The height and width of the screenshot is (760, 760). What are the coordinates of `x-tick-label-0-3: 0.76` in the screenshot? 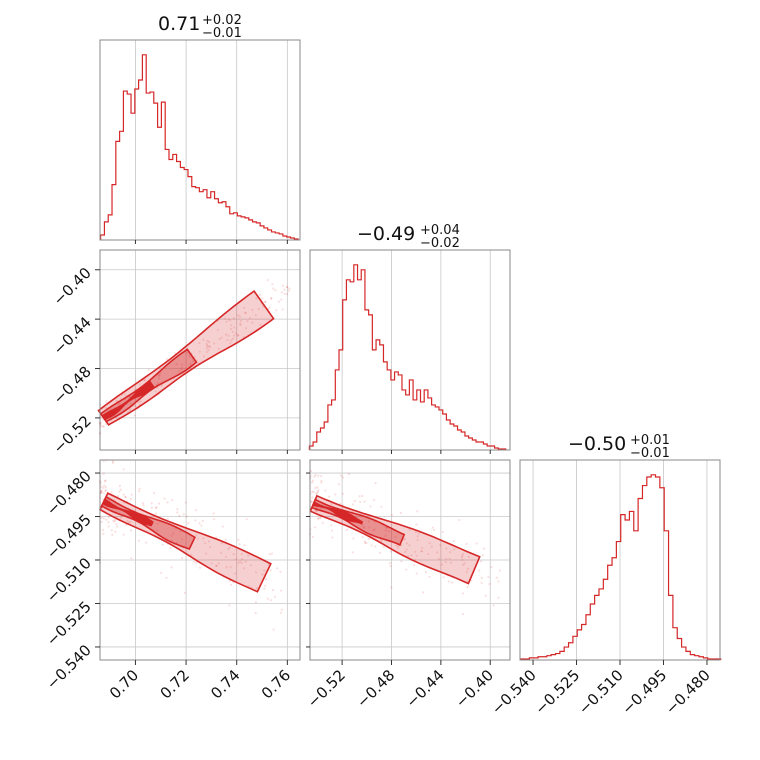 It's located at (276, 684).